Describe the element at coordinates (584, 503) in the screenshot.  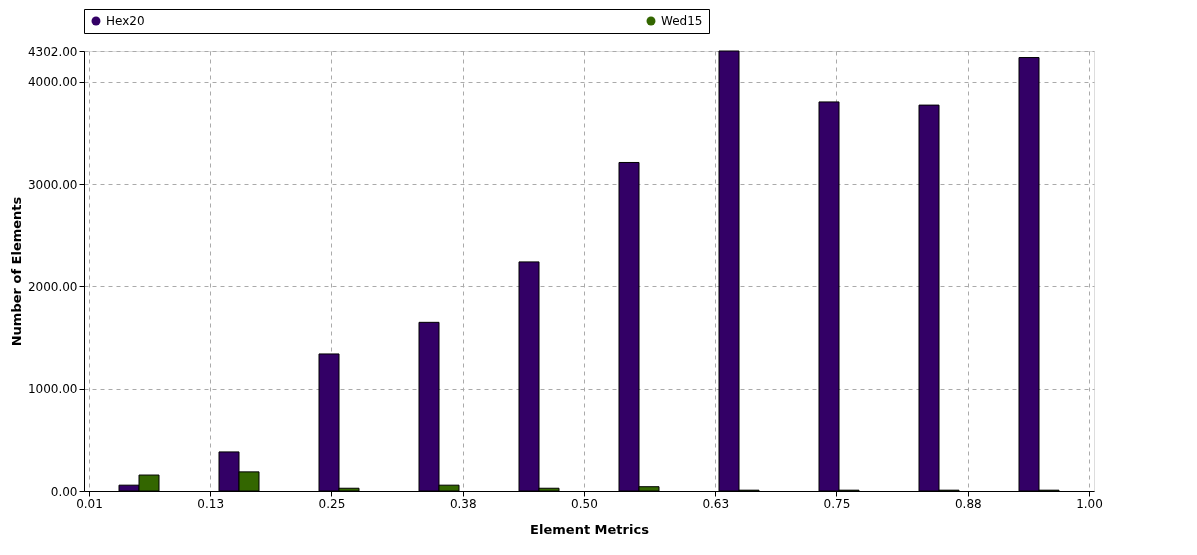
I see `x-tick-label: 0.50` at that location.